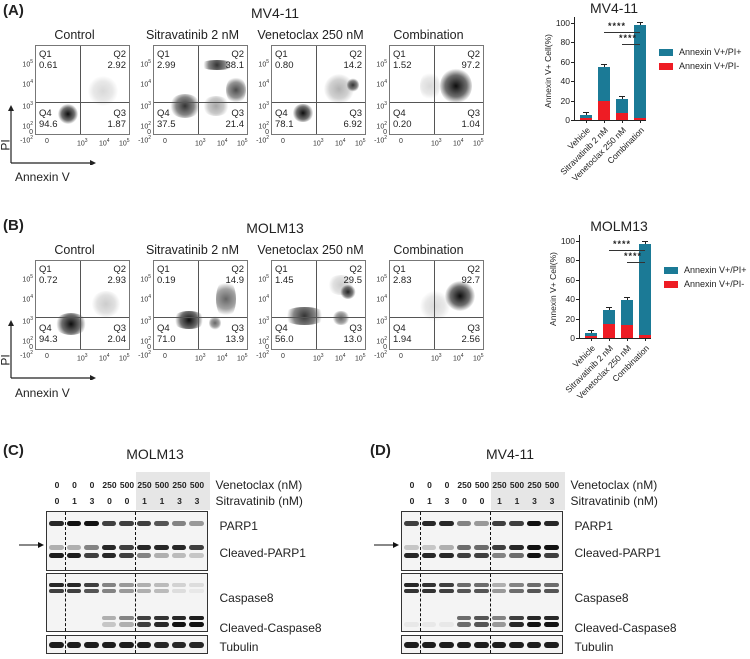 Image resolution: width=750 pixels, height=659 pixels. Describe the element at coordinates (284, 334) in the screenshot. I see `quadrant-q4: Q4 56.0` at that location.